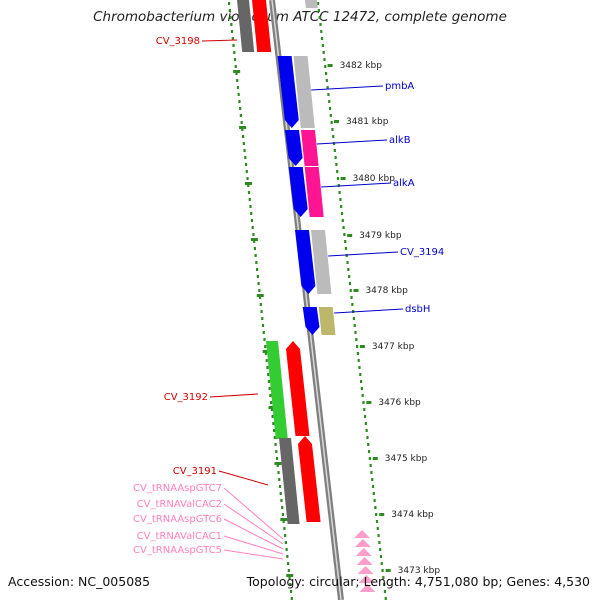 The width and height of the screenshot is (600, 600). What do you see at coordinates (253, 524) in the screenshot?
I see `trna-leader-line` at bounding box center [253, 524].